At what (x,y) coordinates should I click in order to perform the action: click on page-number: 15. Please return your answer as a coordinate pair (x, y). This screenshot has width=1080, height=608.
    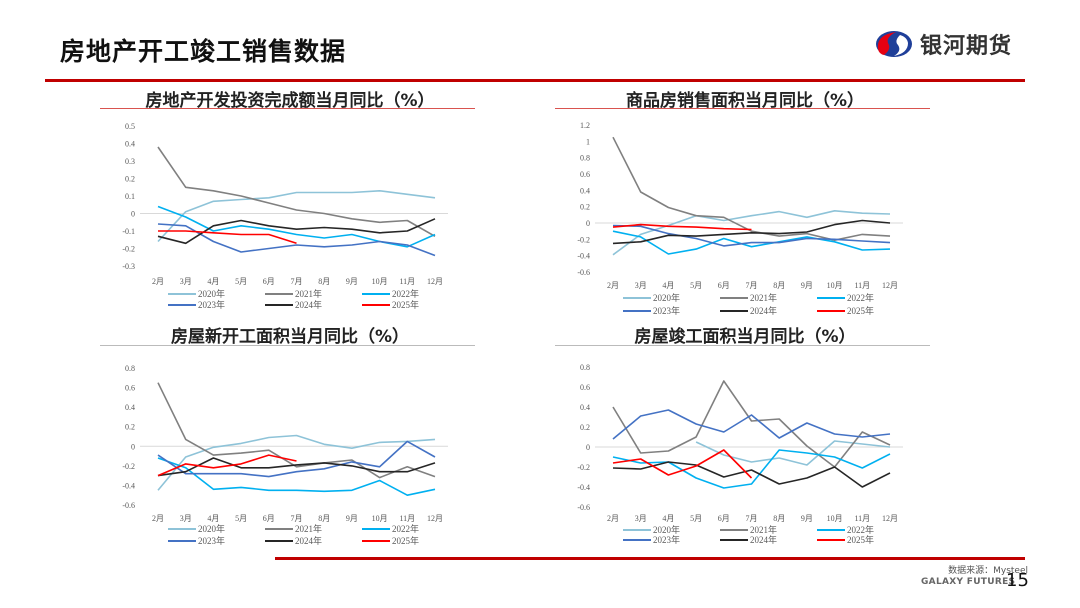
    Looking at the image, I should click on (1017, 580).